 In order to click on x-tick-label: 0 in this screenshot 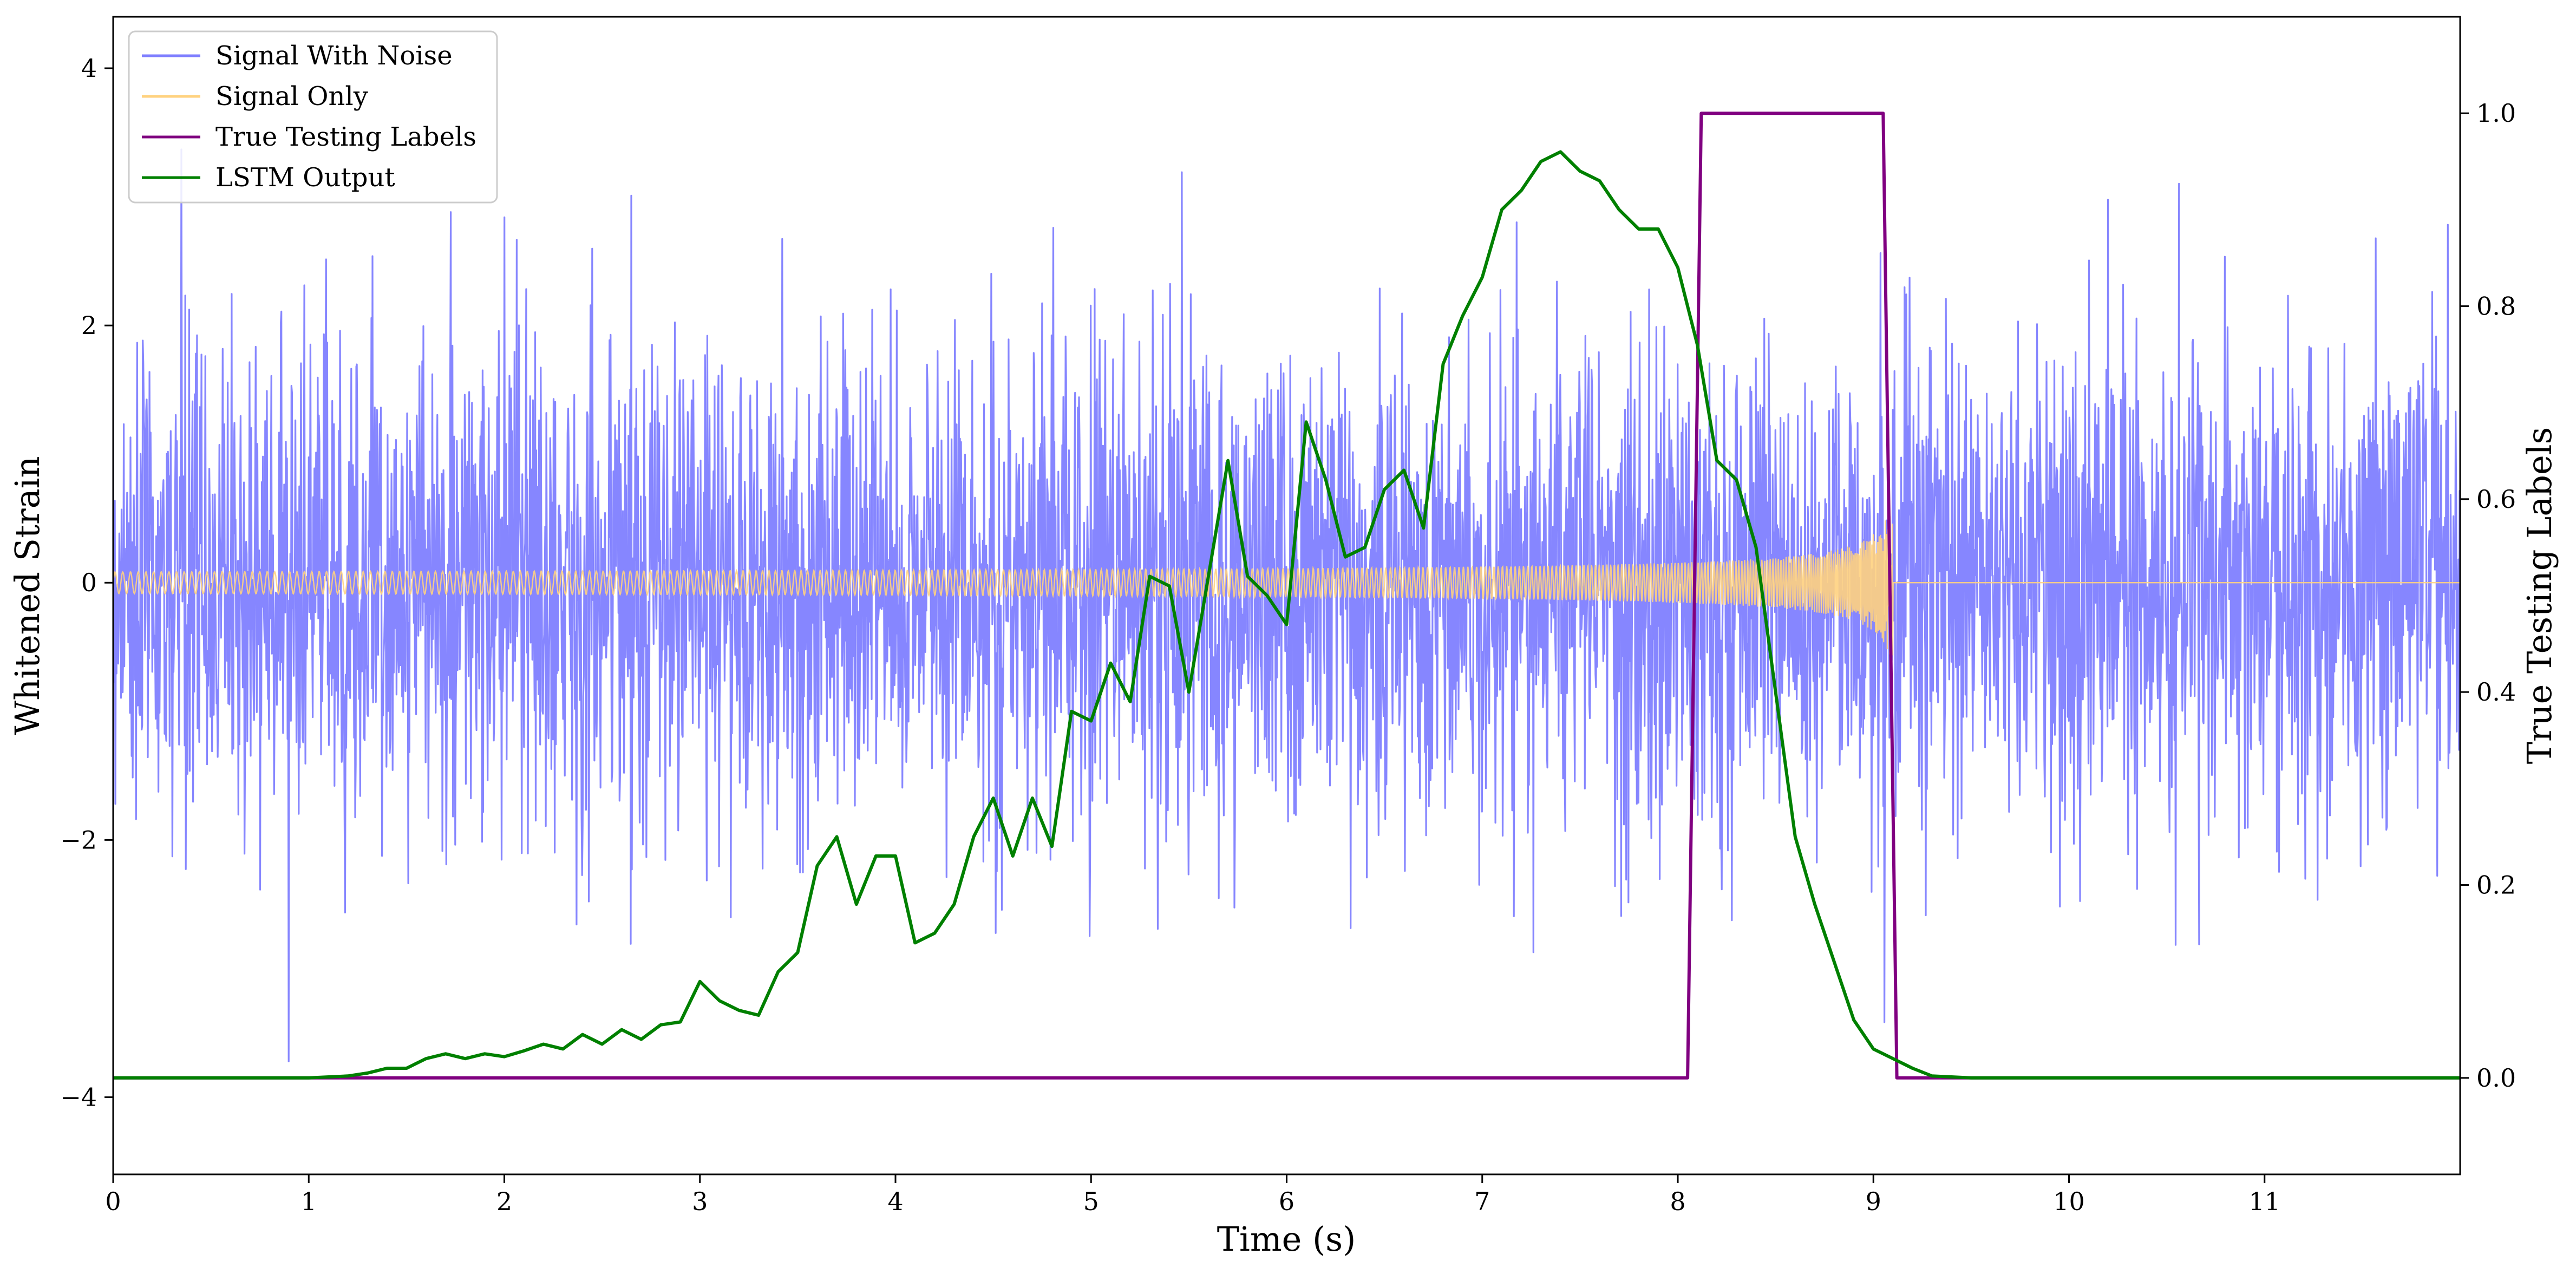, I will do `click(113, 1201)`.